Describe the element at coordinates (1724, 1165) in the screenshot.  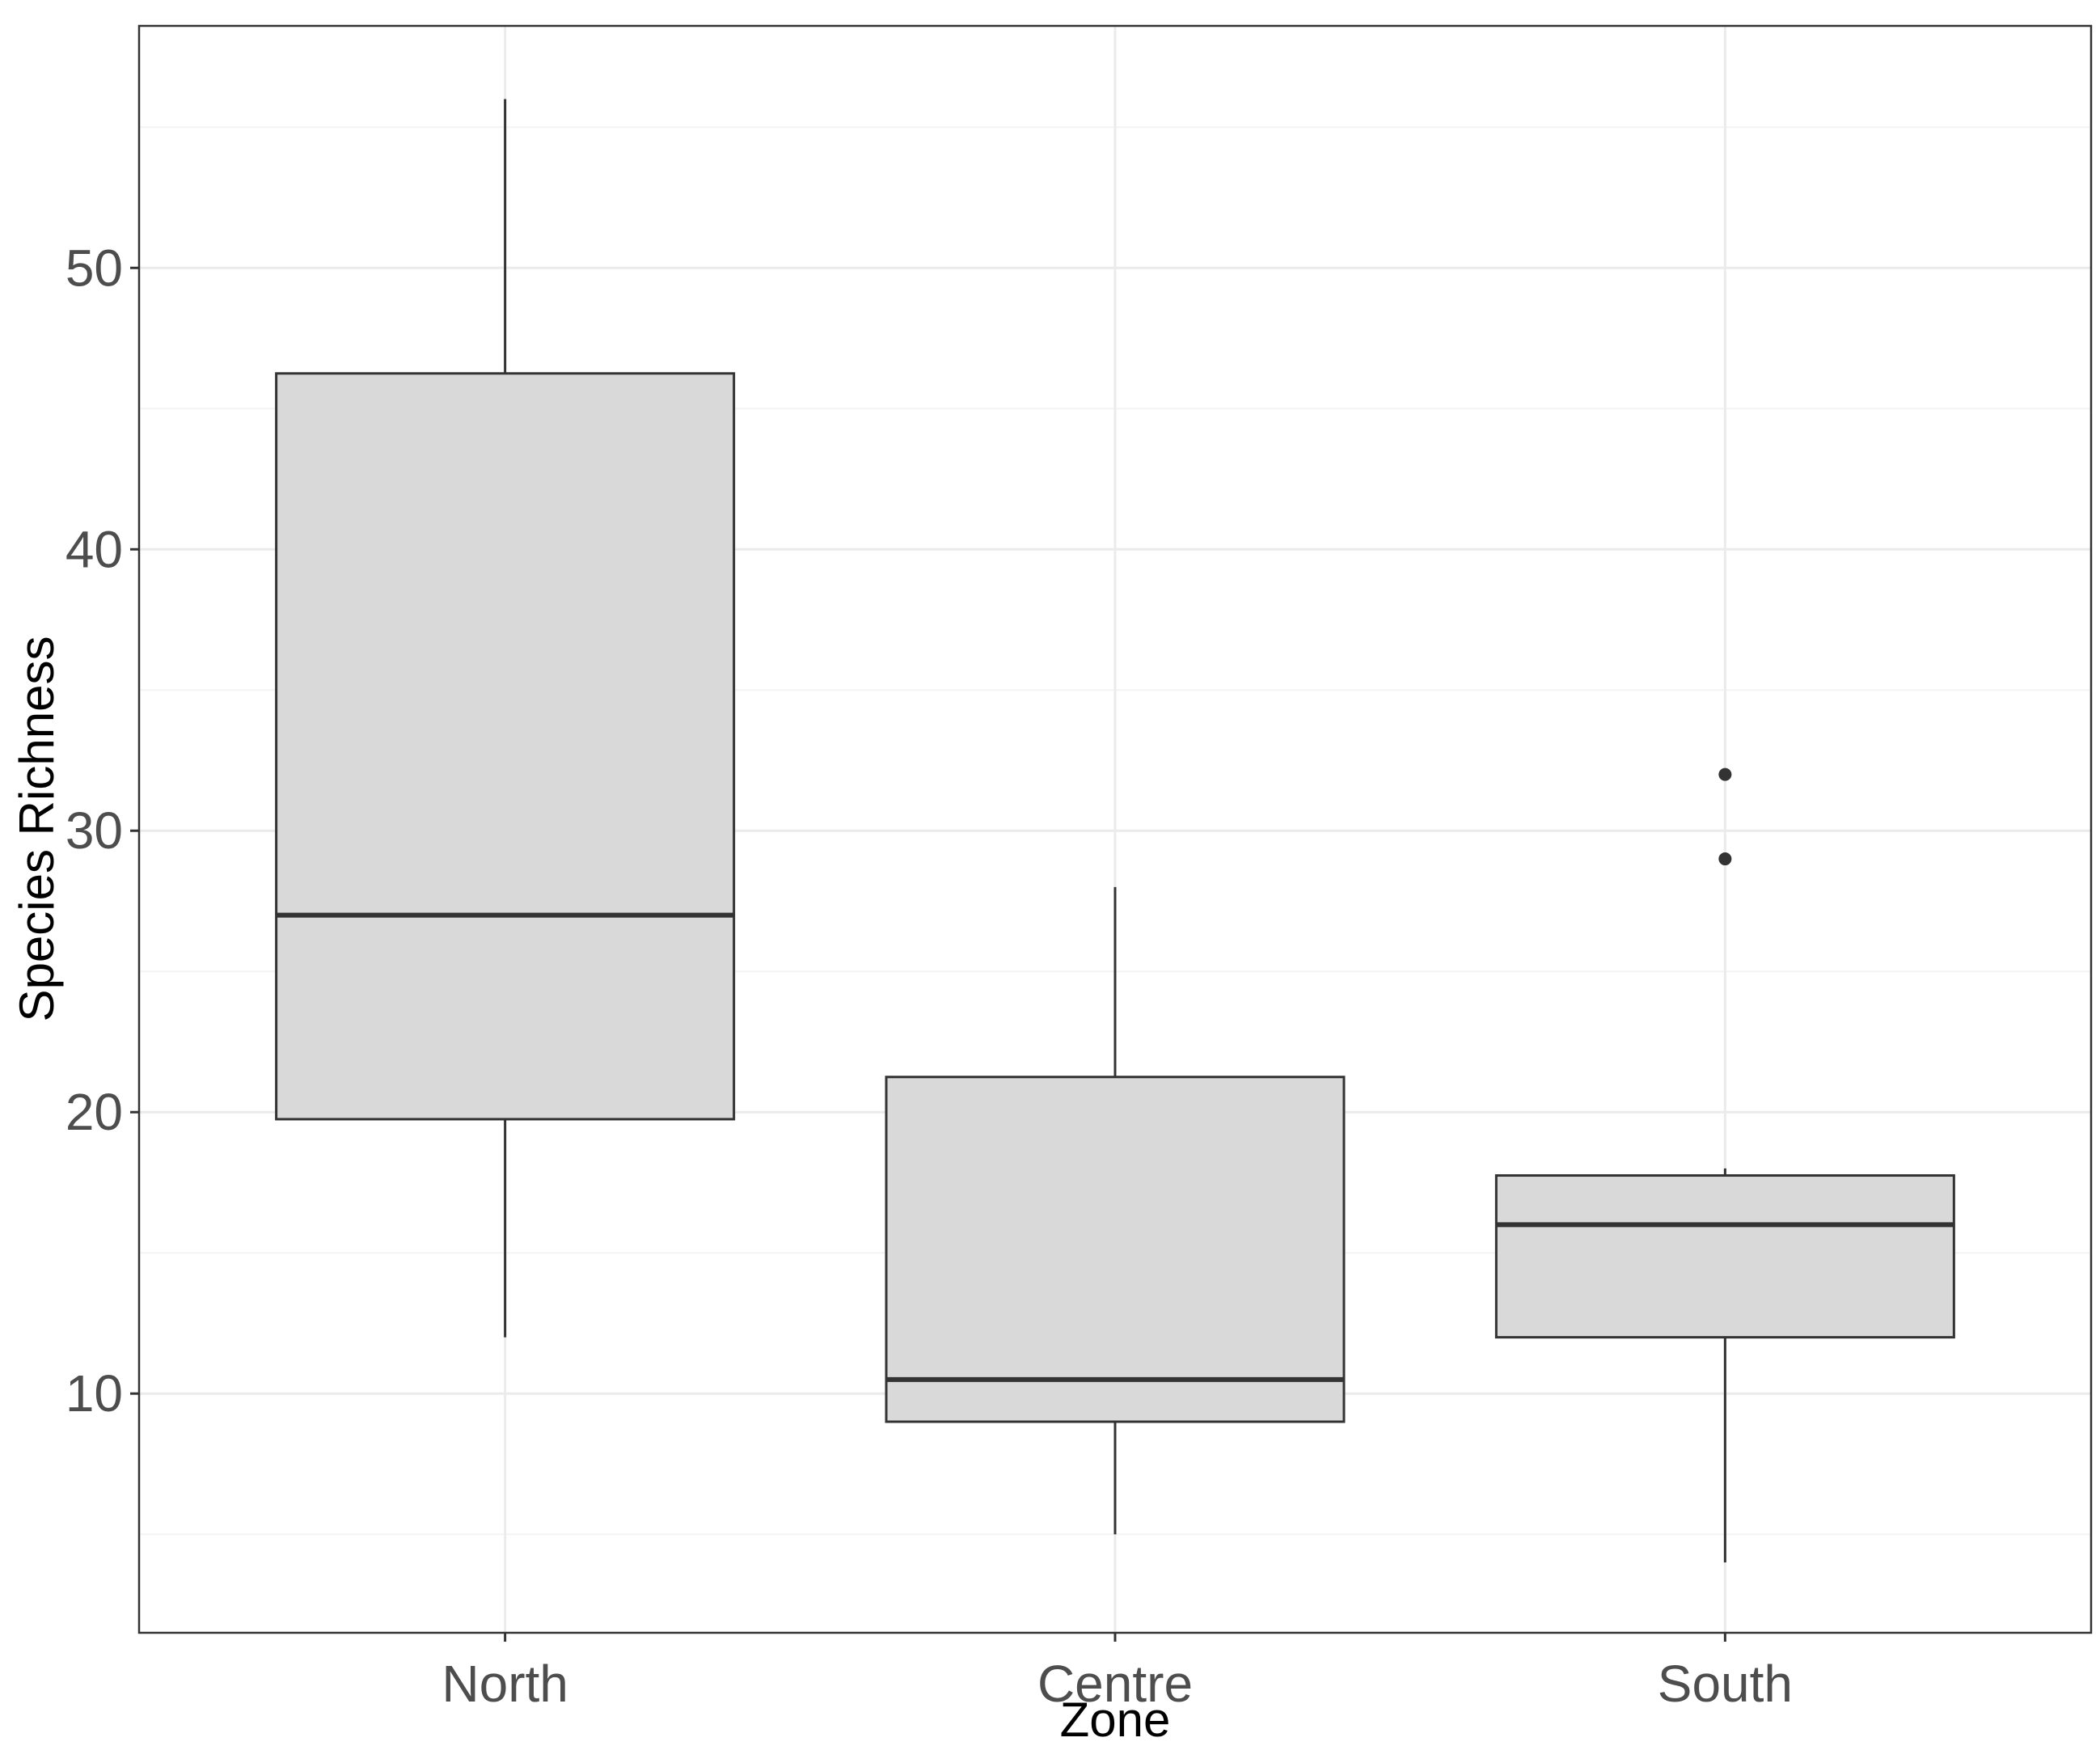
I see `box-south` at that location.